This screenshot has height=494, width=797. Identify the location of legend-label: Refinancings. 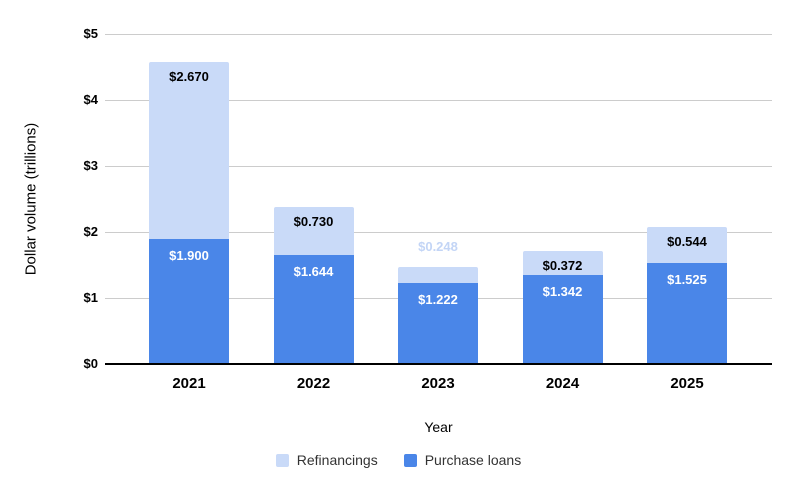
(337, 460).